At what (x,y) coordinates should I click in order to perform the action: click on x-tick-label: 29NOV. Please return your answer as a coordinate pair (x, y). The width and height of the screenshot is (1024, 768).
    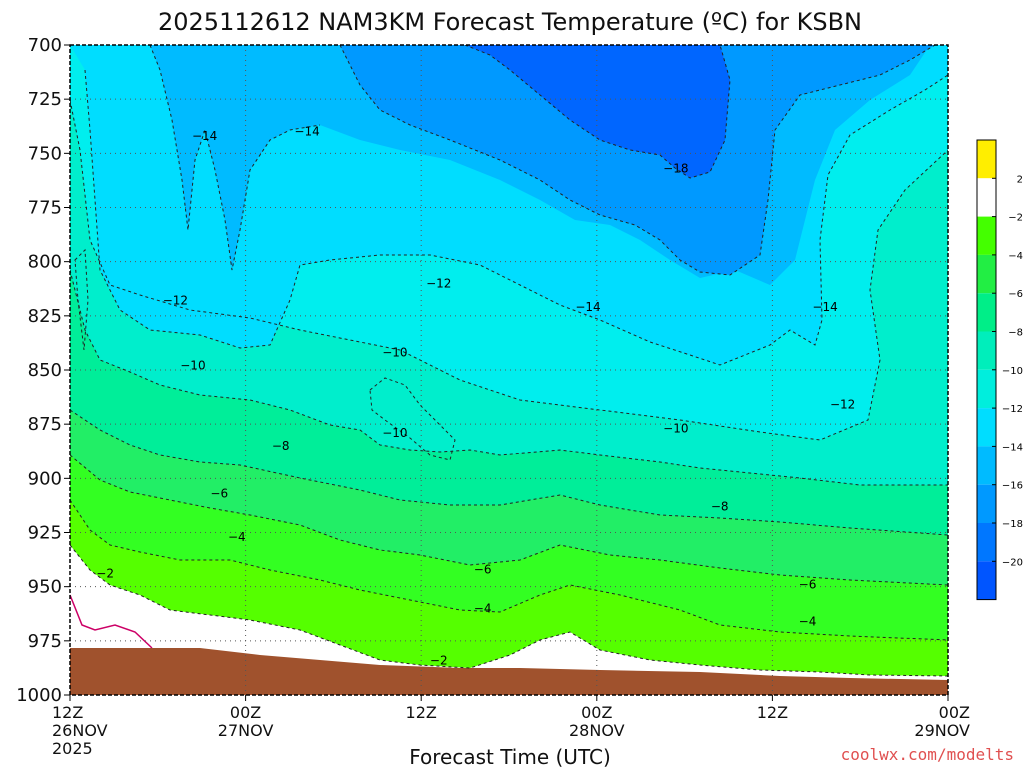
    Looking at the image, I should click on (942, 730).